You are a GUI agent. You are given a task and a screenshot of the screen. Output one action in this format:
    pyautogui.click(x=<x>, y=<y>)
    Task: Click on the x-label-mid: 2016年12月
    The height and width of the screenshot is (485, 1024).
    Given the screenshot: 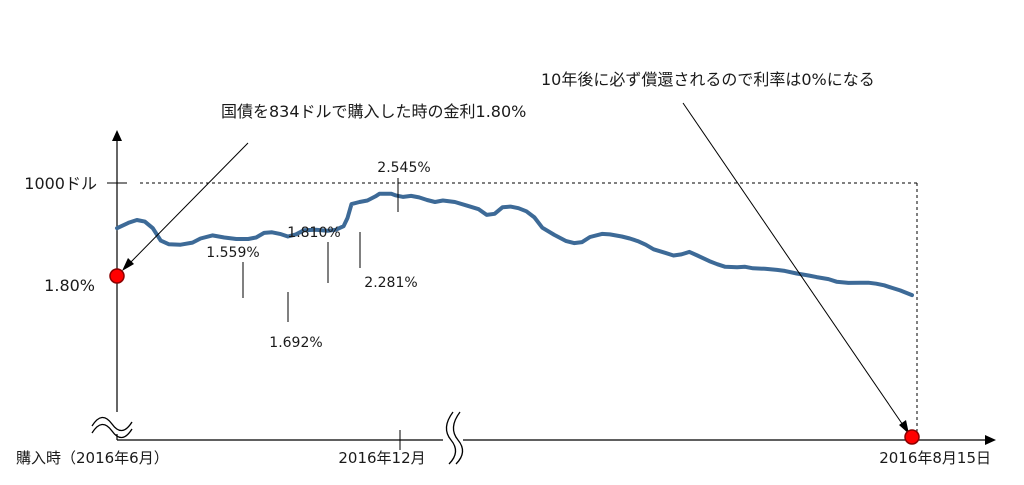 What is the action you would take?
    pyautogui.click(x=381, y=458)
    